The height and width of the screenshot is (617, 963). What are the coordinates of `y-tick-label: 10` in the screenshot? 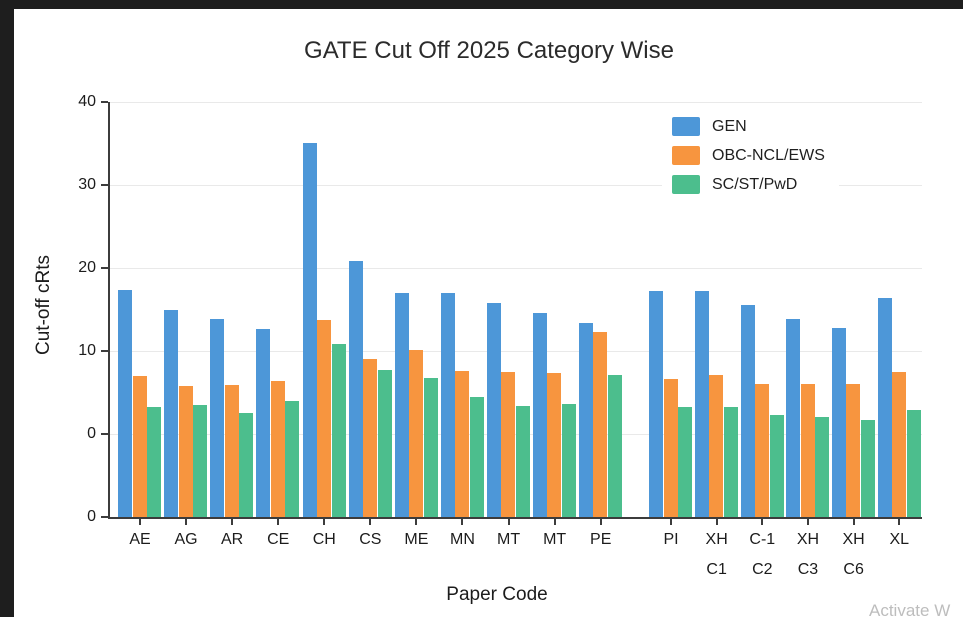 It's located at (87, 350).